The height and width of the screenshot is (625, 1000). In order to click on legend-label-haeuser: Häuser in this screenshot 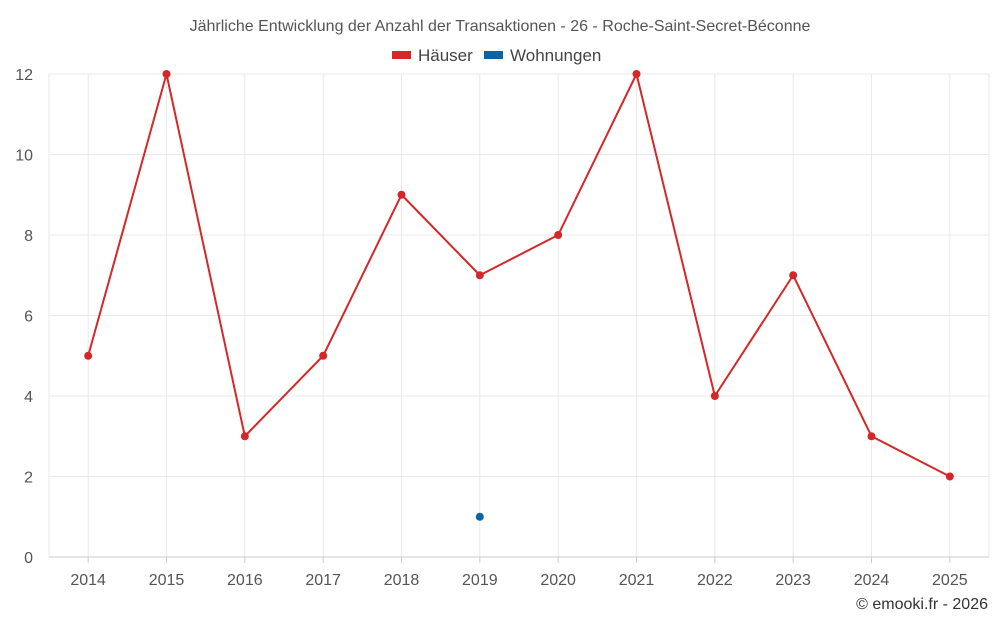, I will do `click(445, 55)`.